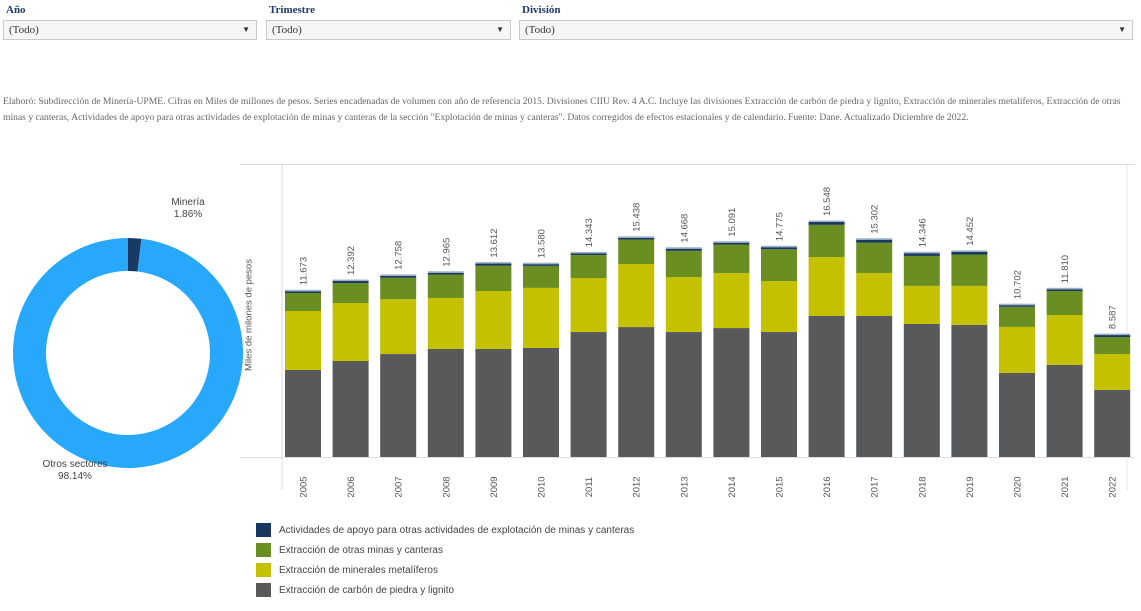 This screenshot has height=611, width=1141. What do you see at coordinates (969, 305) in the screenshot?
I see `bar-segment-metaliferos-2019` at bounding box center [969, 305].